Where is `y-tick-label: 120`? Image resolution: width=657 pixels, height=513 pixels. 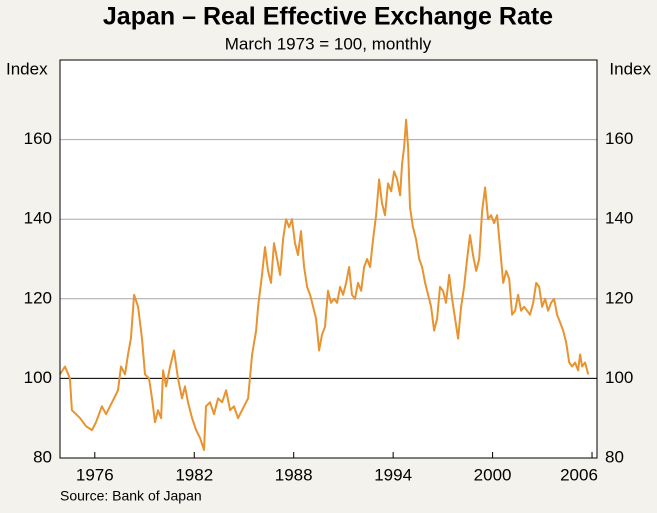
y-tick-label: 120 is located at coordinates (38, 297).